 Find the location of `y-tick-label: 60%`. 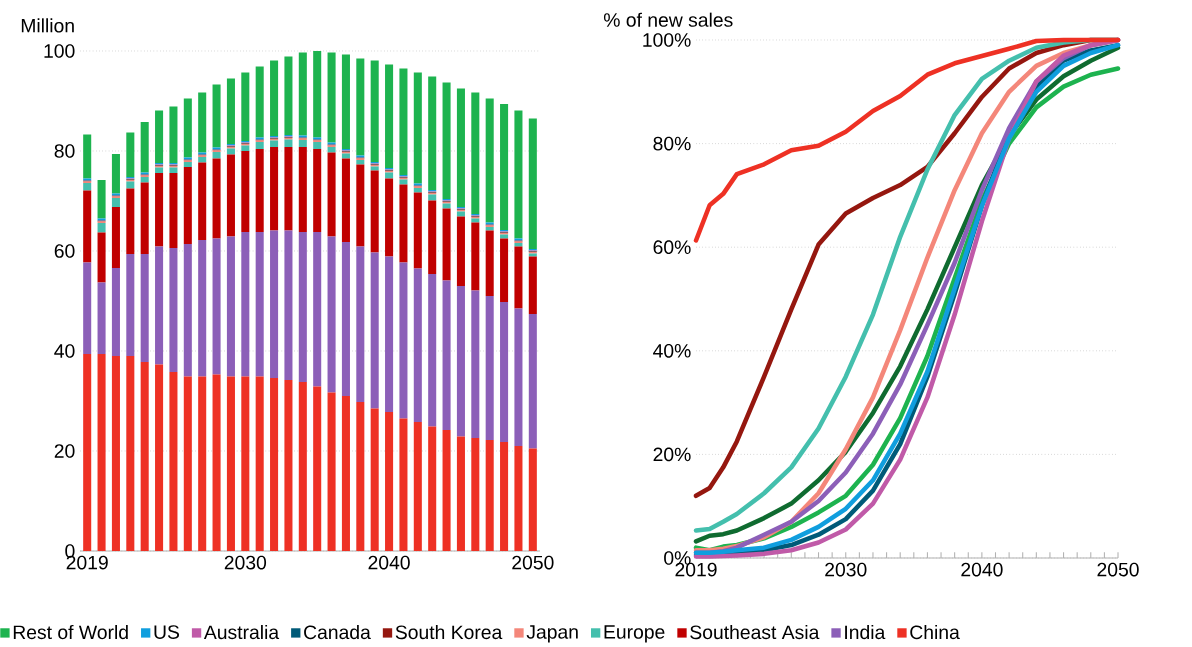

y-tick-label: 60% is located at coordinates (672, 247).